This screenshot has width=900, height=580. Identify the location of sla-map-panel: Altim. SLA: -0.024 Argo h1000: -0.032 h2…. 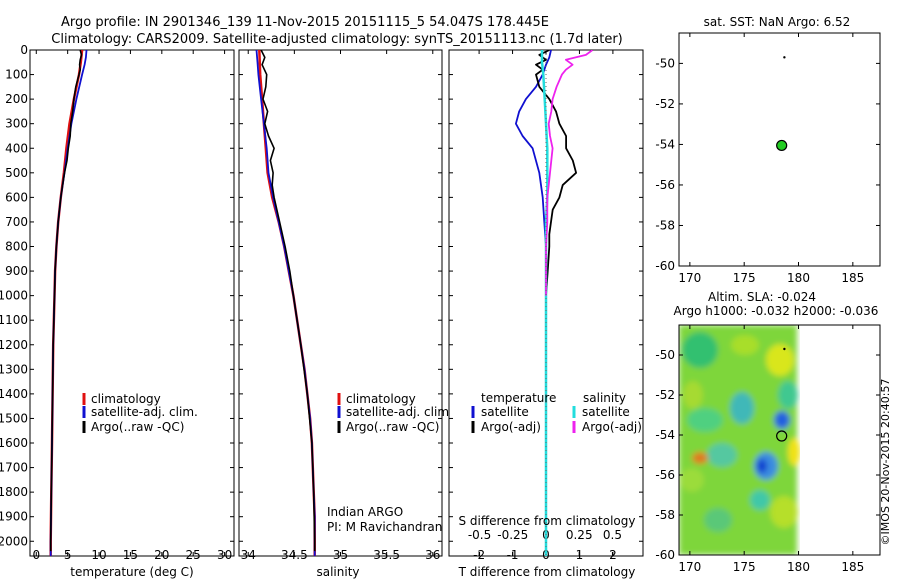
(768, 432).